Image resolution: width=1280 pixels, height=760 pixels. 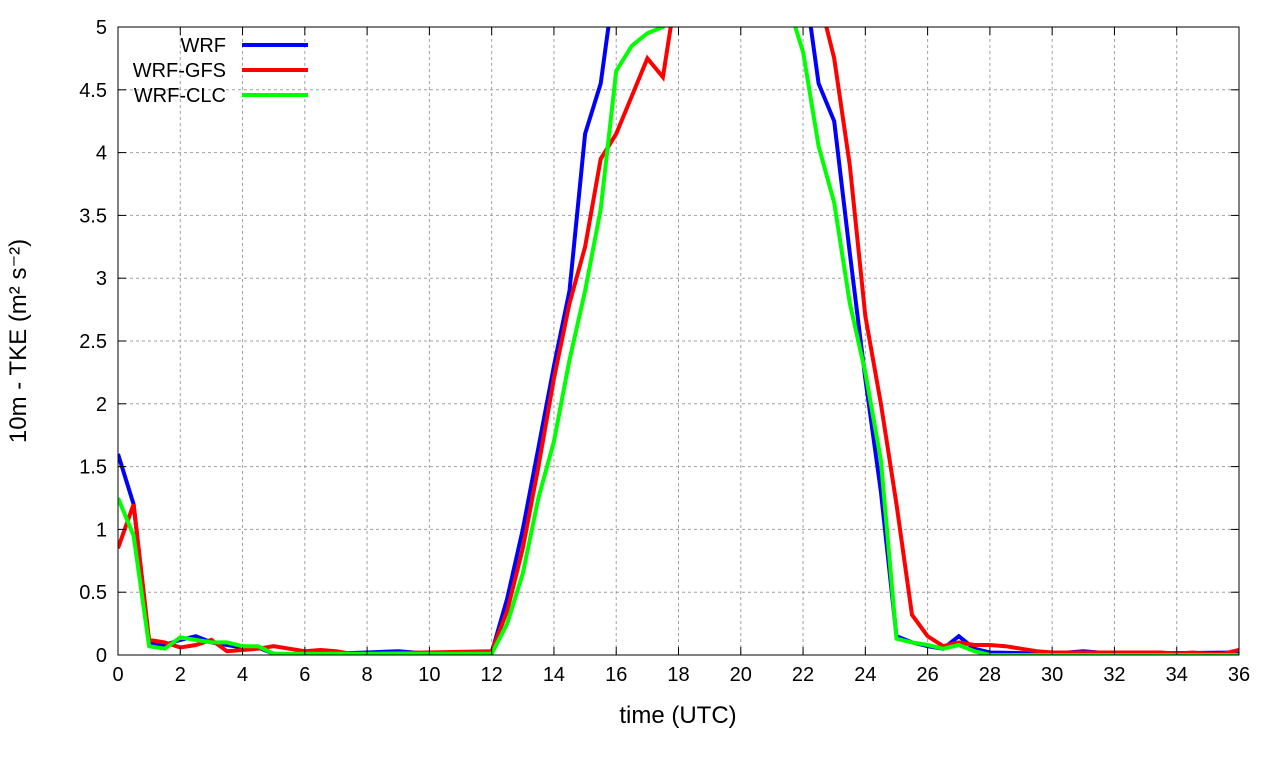 I want to click on x-tick-label: 14, so click(x=554, y=675).